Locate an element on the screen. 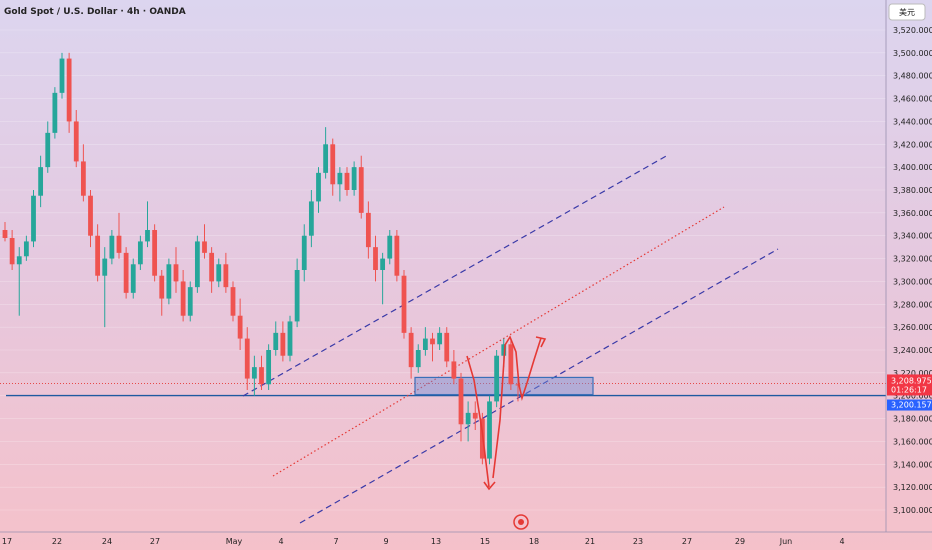  x-tick-label: 18 is located at coordinates (534, 541).